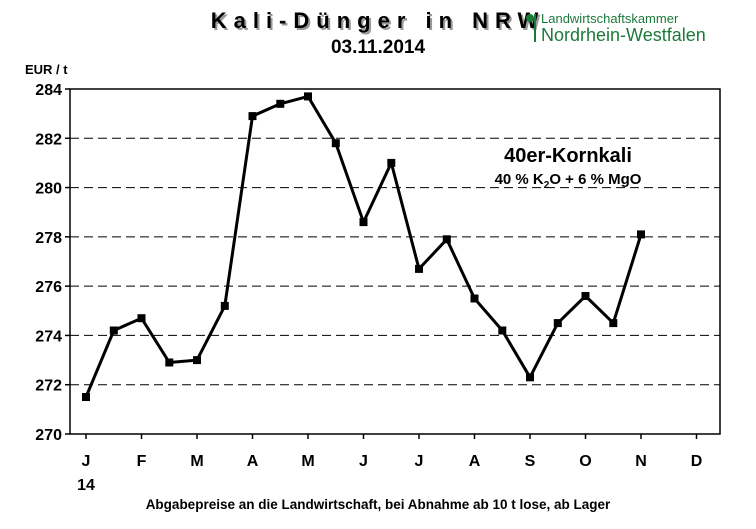  Describe the element at coordinates (568, 156) in the screenshot. I see `series-annotation-title: 40er-Kornkali` at that location.